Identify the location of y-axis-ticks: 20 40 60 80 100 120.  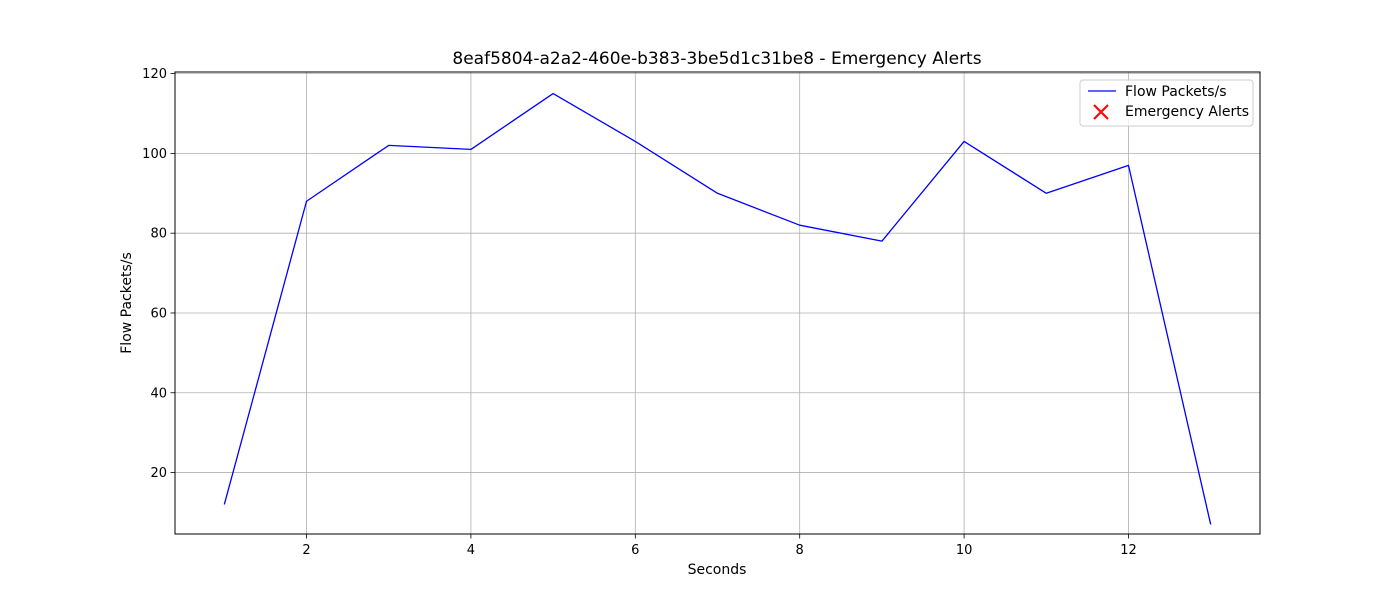
(158, 274).